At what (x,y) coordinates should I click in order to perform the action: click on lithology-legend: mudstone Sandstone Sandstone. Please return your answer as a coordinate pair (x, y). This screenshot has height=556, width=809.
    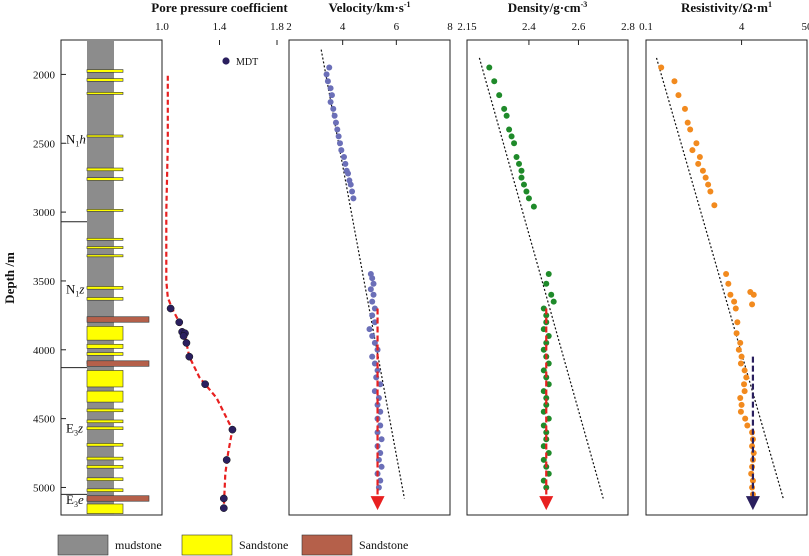
    Looking at the image, I should click on (232, 545).